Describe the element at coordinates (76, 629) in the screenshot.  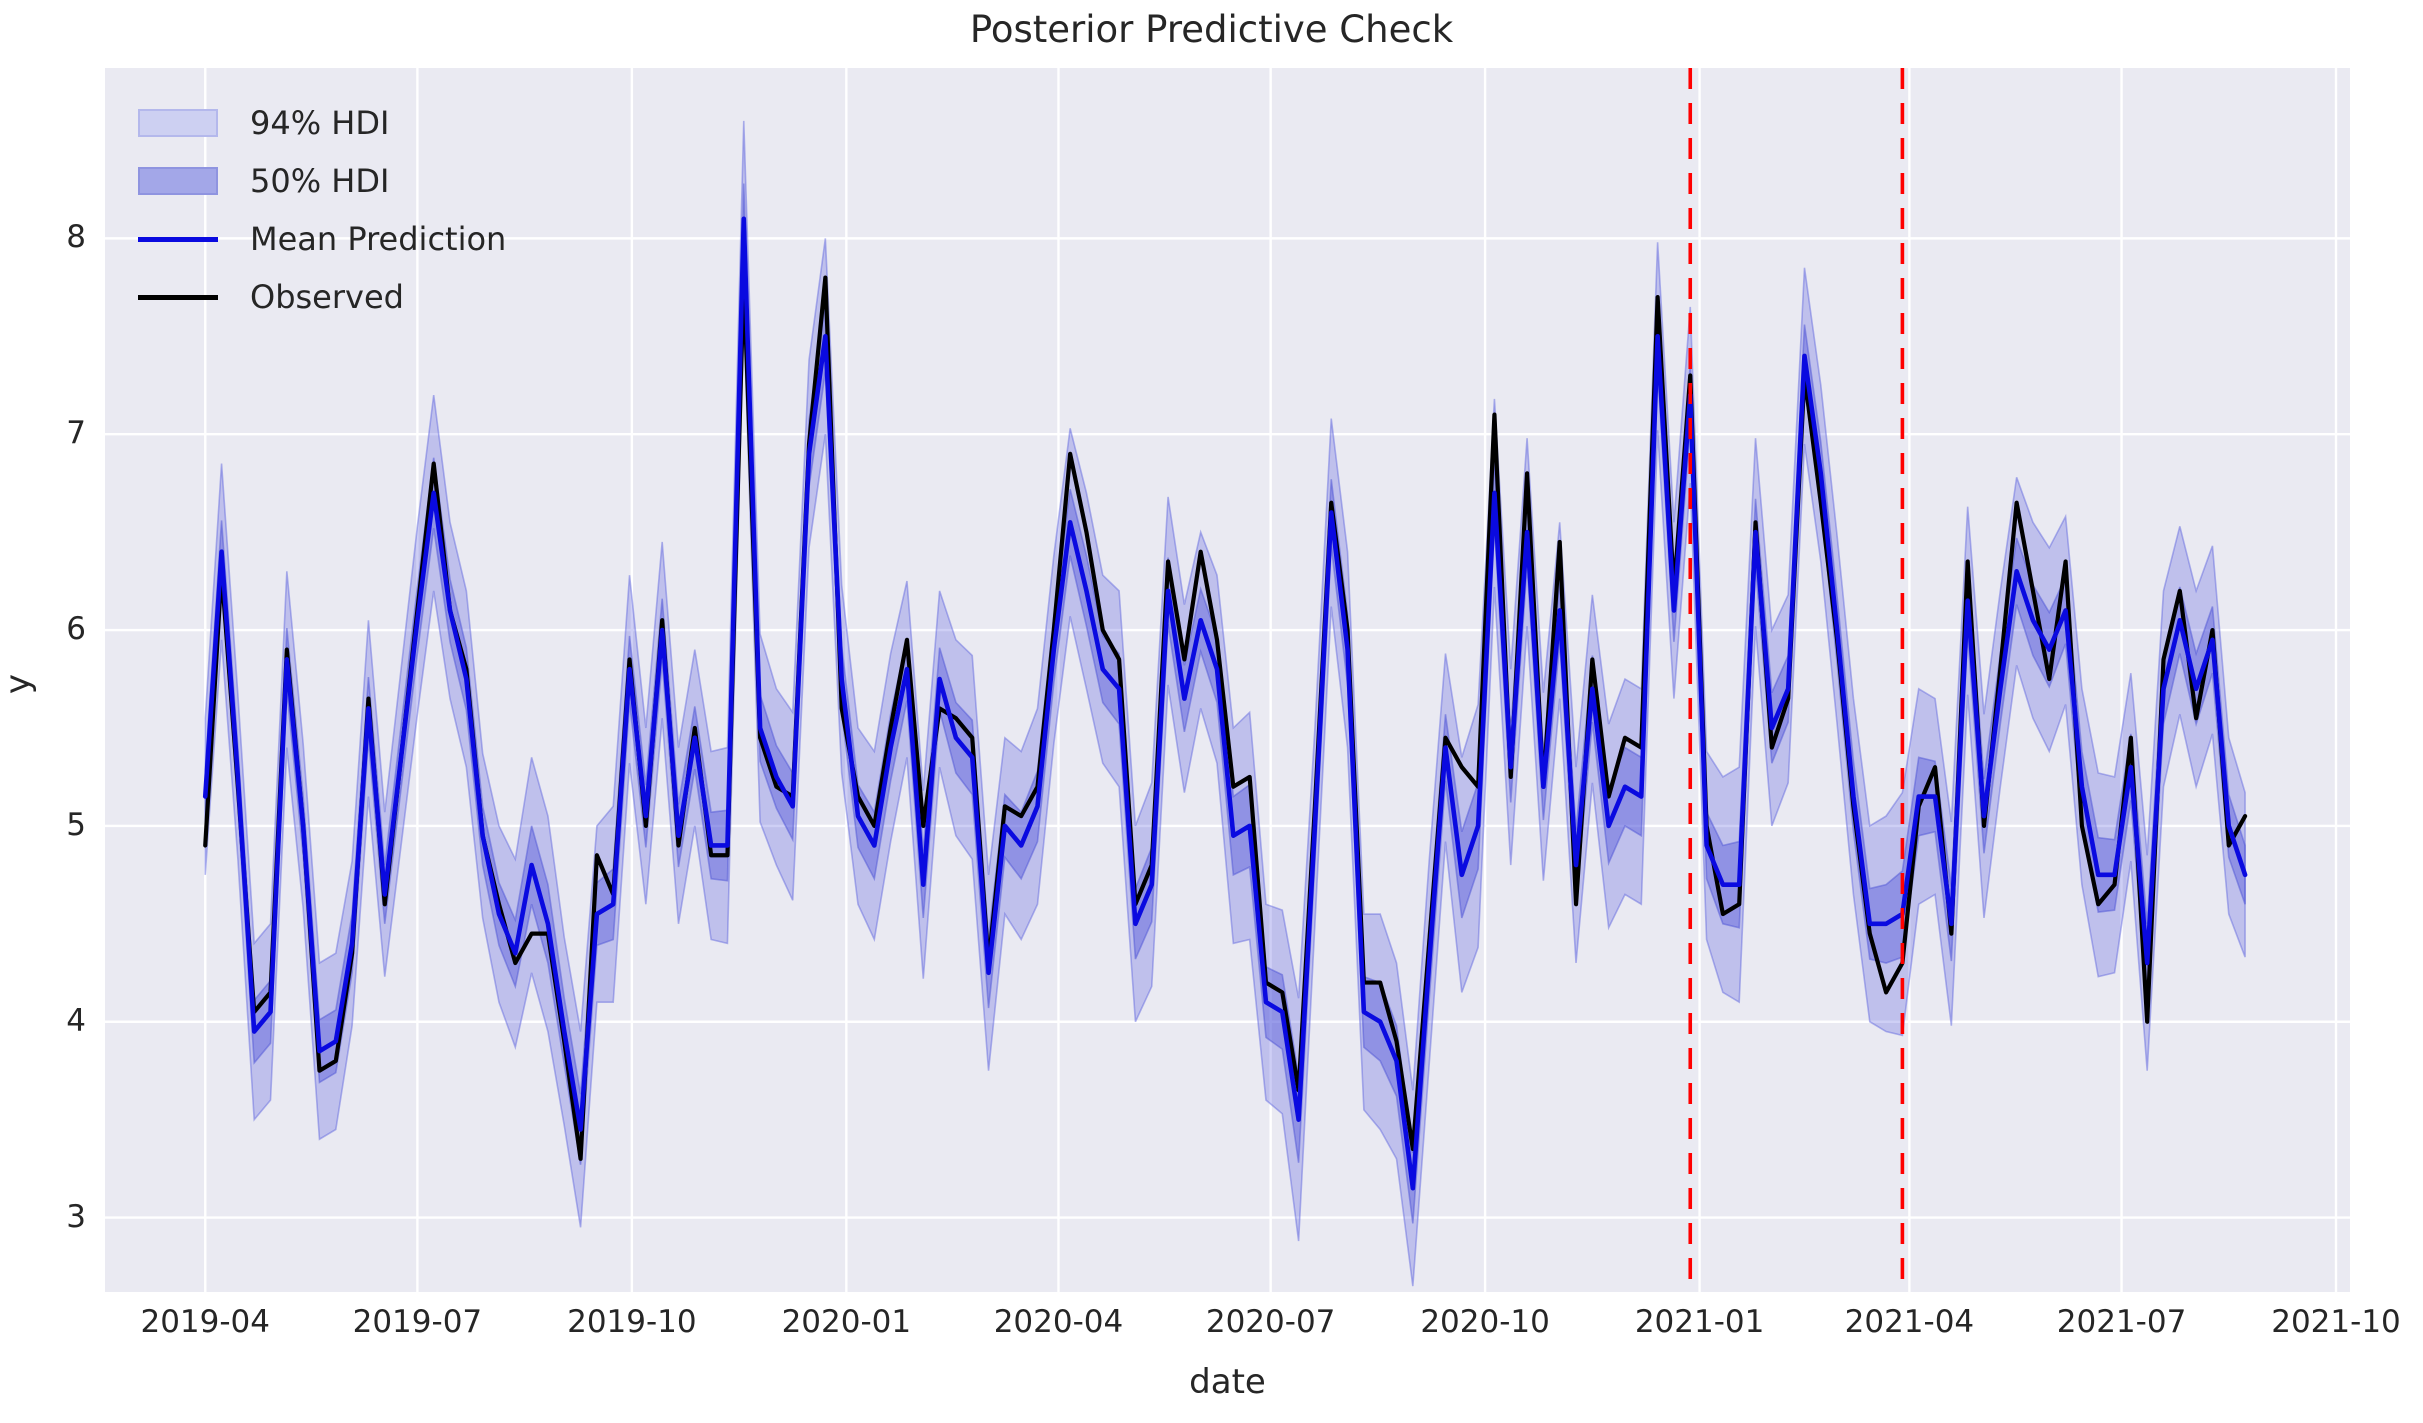
I see `y-tick-label: 6` at that location.